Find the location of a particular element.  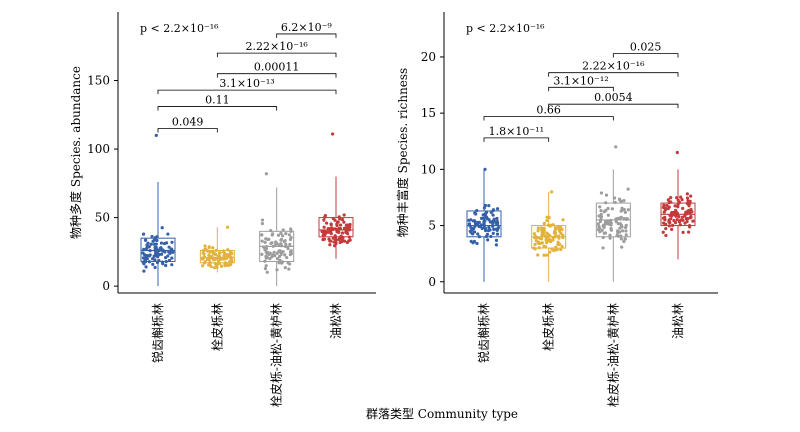

category-label: 栓皮栎-油松-黄栌林 is located at coordinates (612, 355).